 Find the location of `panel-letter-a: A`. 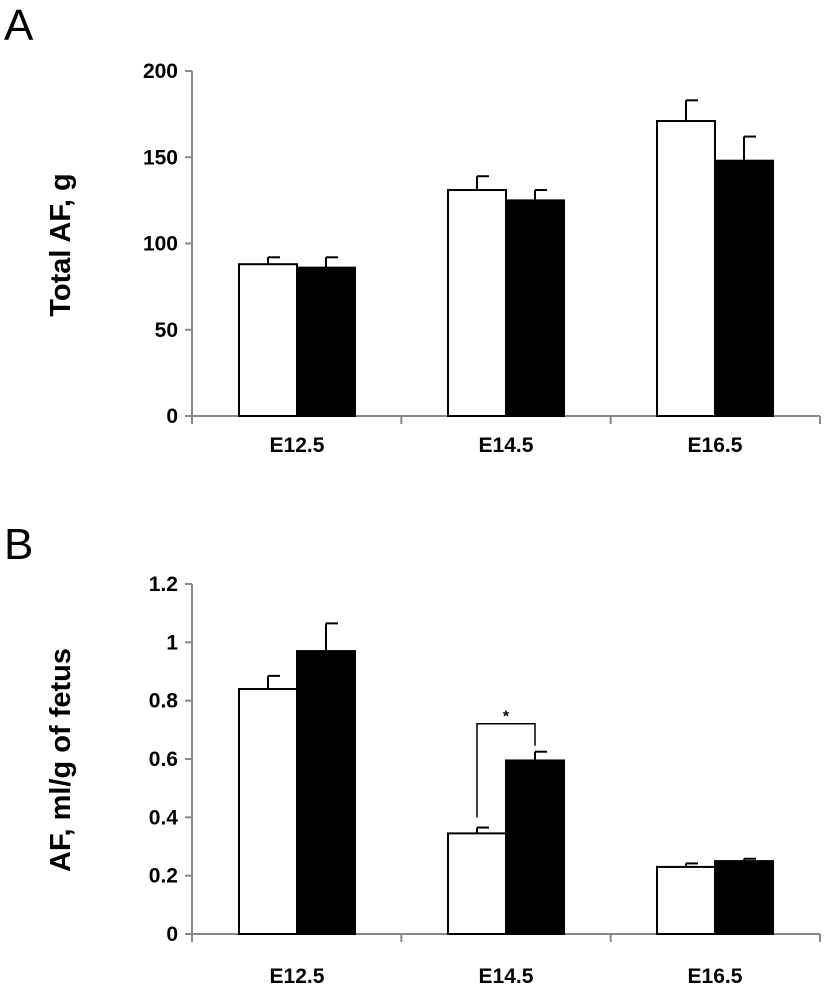

panel-letter-a: A is located at coordinates (19, 25).